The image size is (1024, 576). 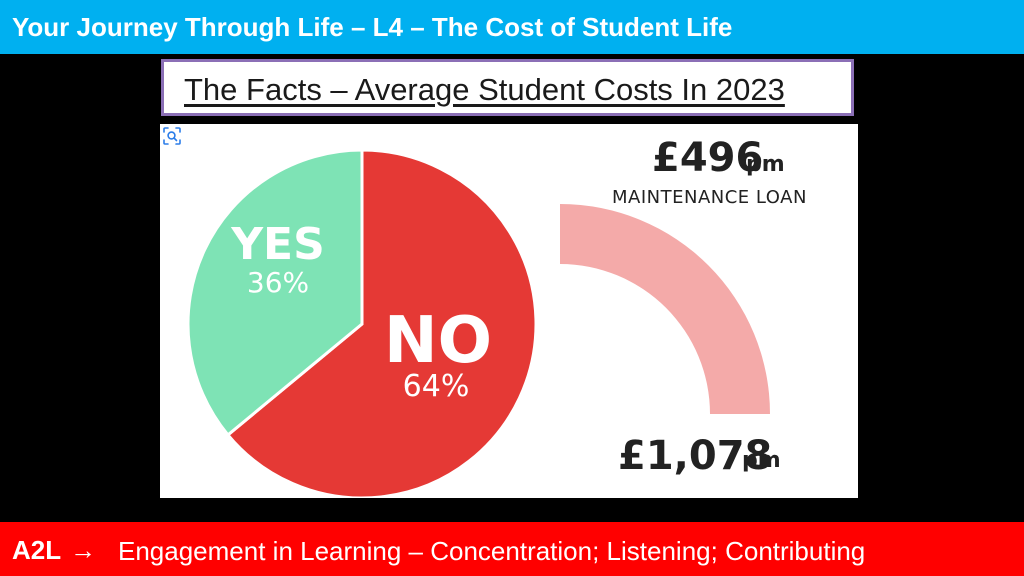 What do you see at coordinates (172, 136) in the screenshot?
I see `visual-search-icon` at bounding box center [172, 136].